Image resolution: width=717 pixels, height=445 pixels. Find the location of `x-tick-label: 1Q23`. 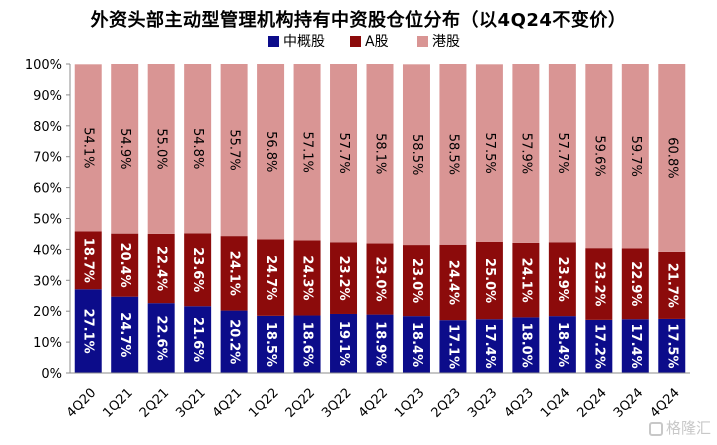

x-tick-label: 1Q23 is located at coordinates (409, 402).